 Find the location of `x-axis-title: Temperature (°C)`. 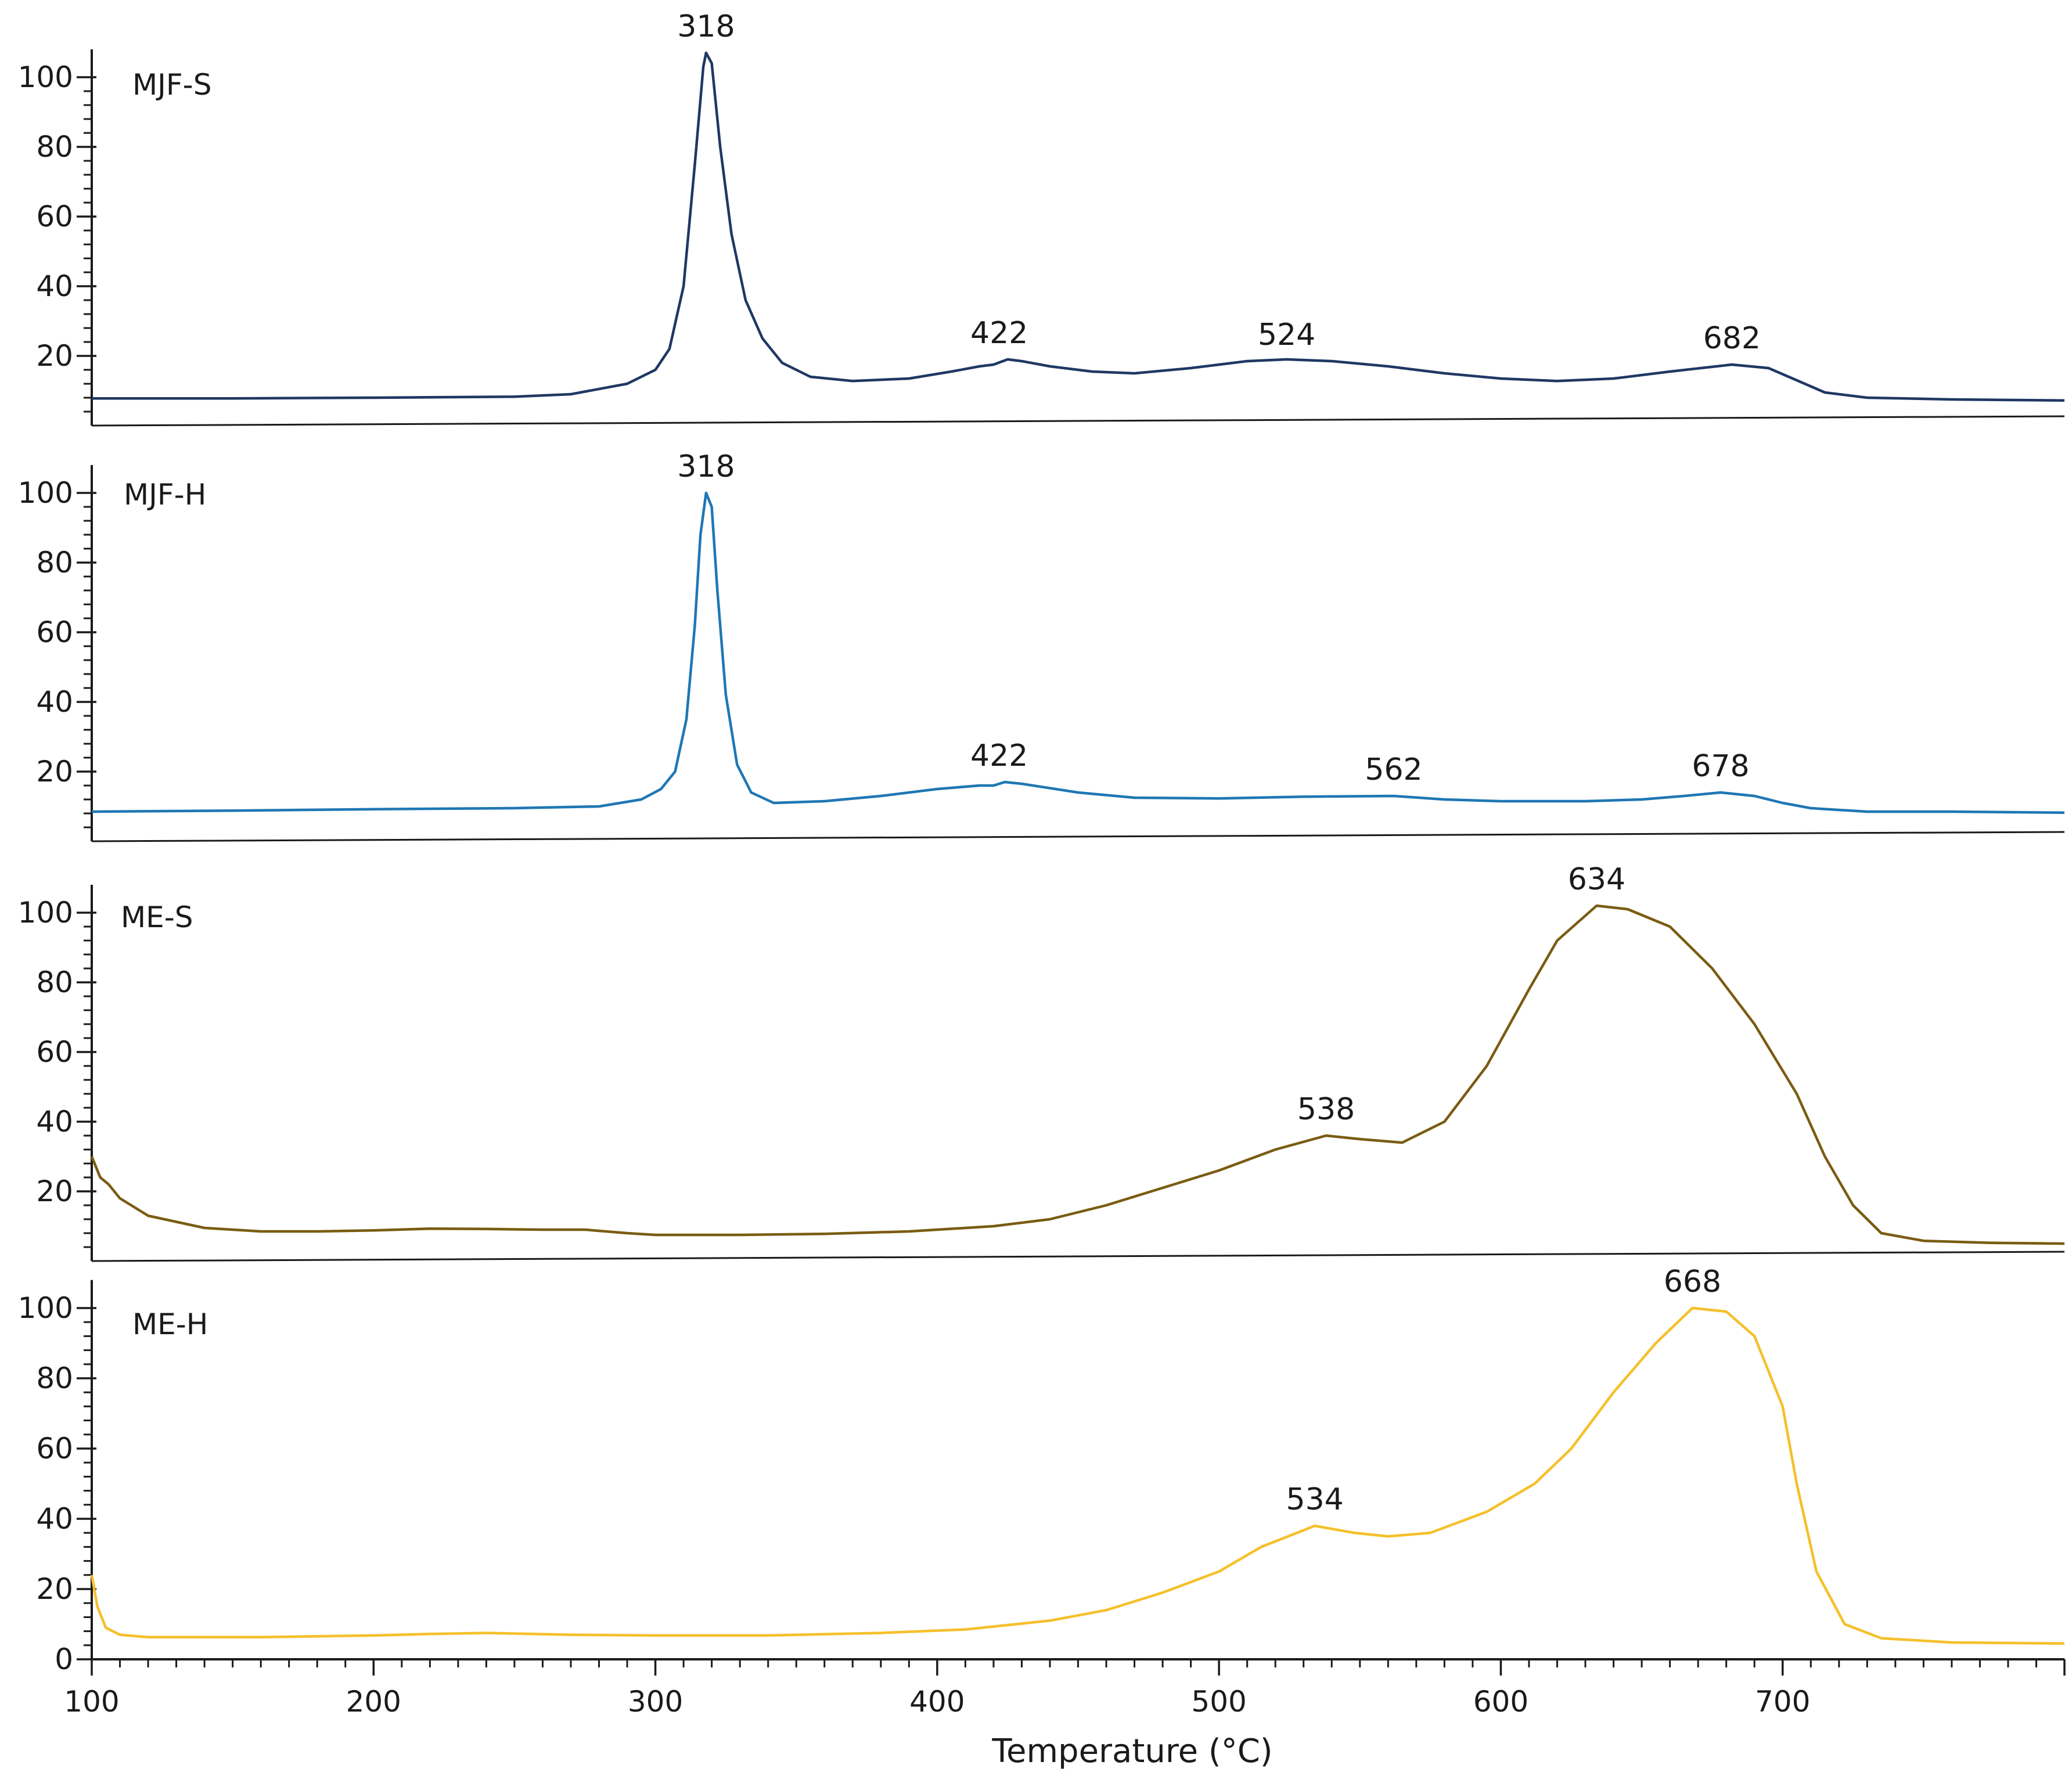

x-axis-title: Temperature (°C) is located at coordinates (1131, 1751).